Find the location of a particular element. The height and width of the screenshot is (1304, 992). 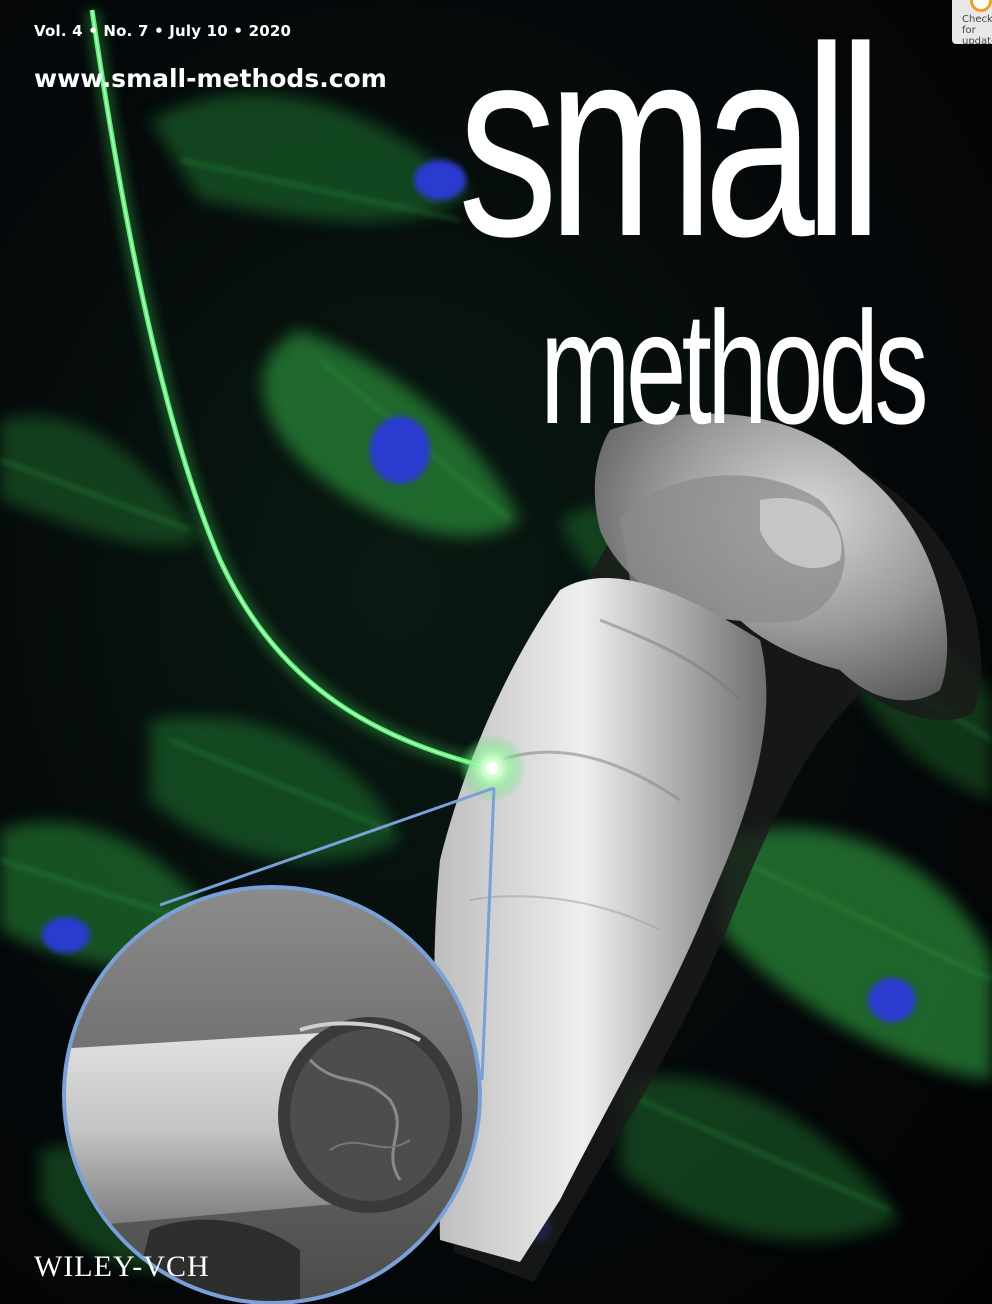

fiber-tip is located at coordinates (492, 768).